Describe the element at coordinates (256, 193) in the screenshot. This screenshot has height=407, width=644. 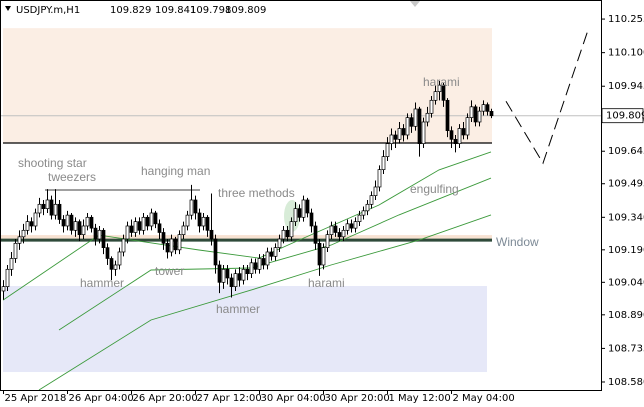
I see `annotation: three methods` at that location.